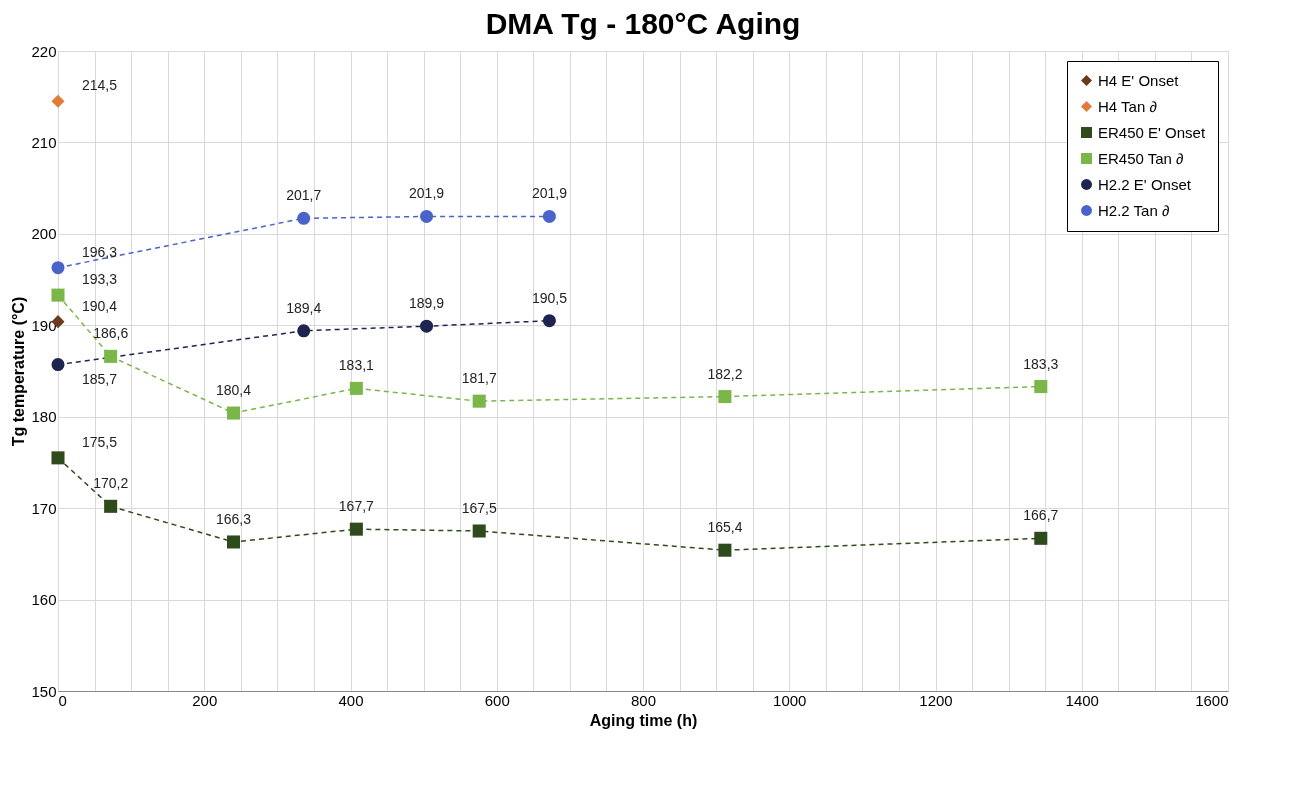  Describe the element at coordinates (44, 51) in the screenshot. I see `y-tick-label: 220` at that location.